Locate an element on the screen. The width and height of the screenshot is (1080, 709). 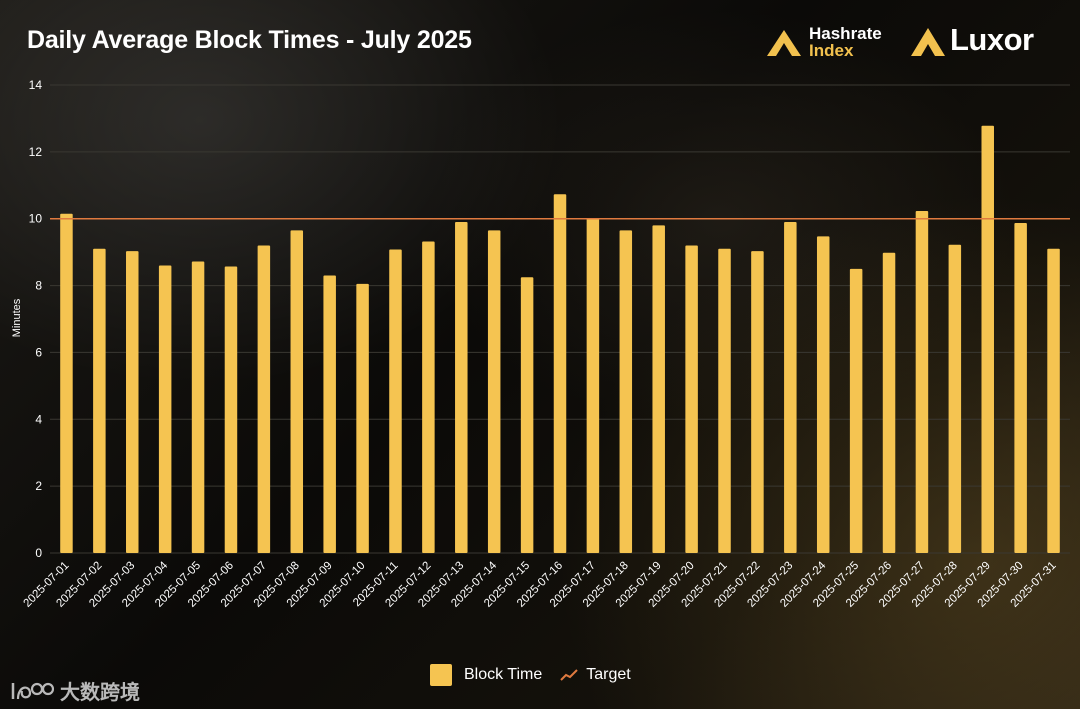
chart-title: Daily Average Block Times - July 2025 is located at coordinates (249, 40).